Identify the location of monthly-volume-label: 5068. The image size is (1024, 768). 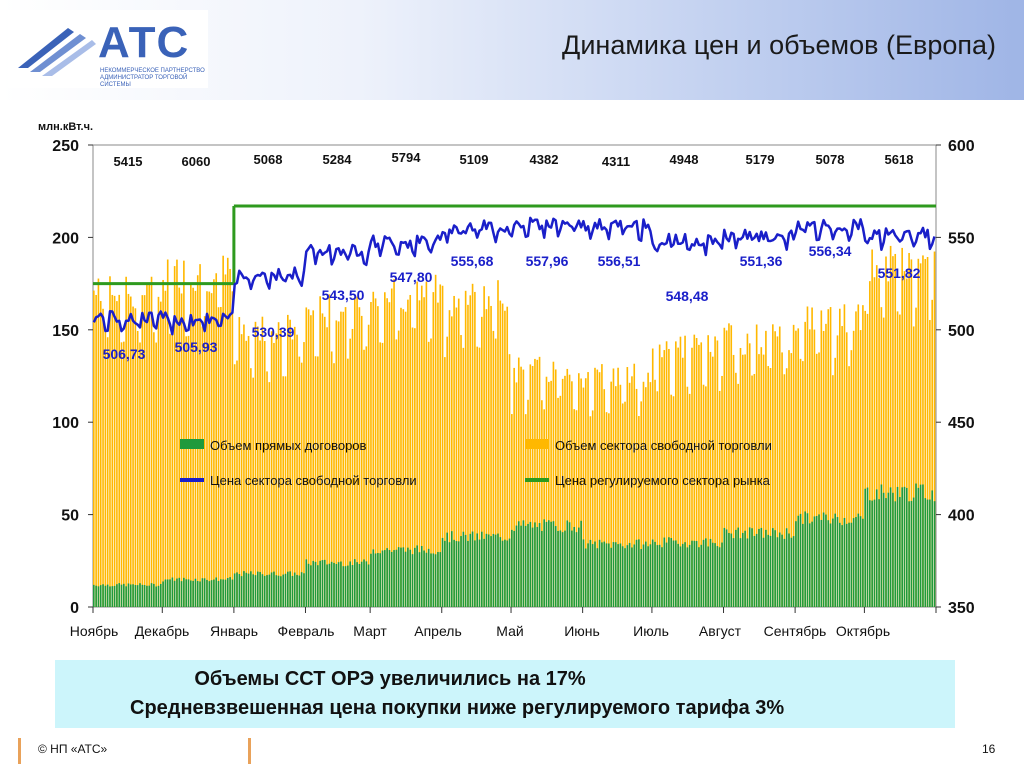
(268, 159).